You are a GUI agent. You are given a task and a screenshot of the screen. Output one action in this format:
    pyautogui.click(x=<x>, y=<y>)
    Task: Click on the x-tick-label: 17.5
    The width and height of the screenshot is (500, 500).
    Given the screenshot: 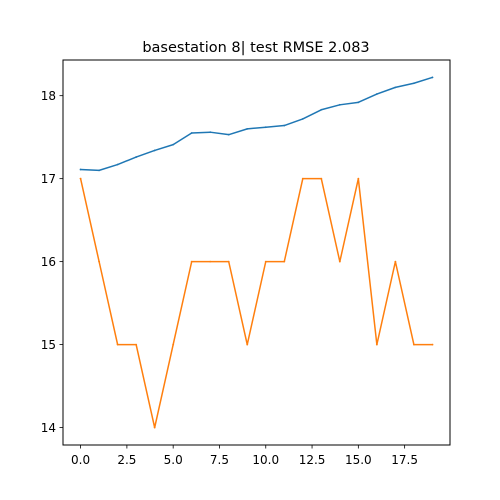 What is the action you would take?
    pyautogui.click(x=404, y=460)
    